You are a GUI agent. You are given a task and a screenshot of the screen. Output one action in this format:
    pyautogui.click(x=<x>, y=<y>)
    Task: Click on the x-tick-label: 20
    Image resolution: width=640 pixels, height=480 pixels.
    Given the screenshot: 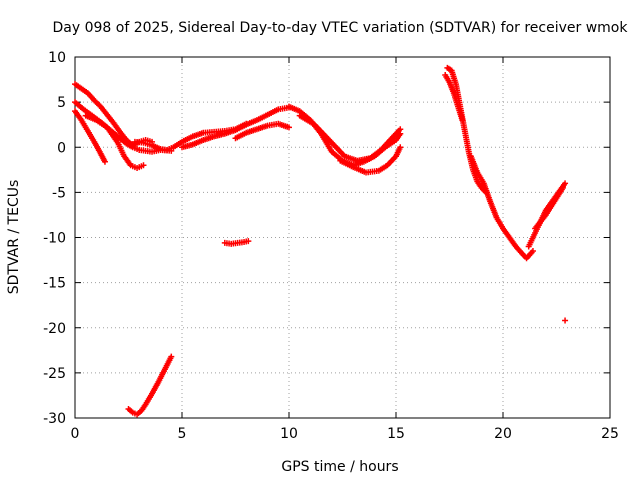 What is the action you would take?
    pyautogui.click(x=503, y=434)
    